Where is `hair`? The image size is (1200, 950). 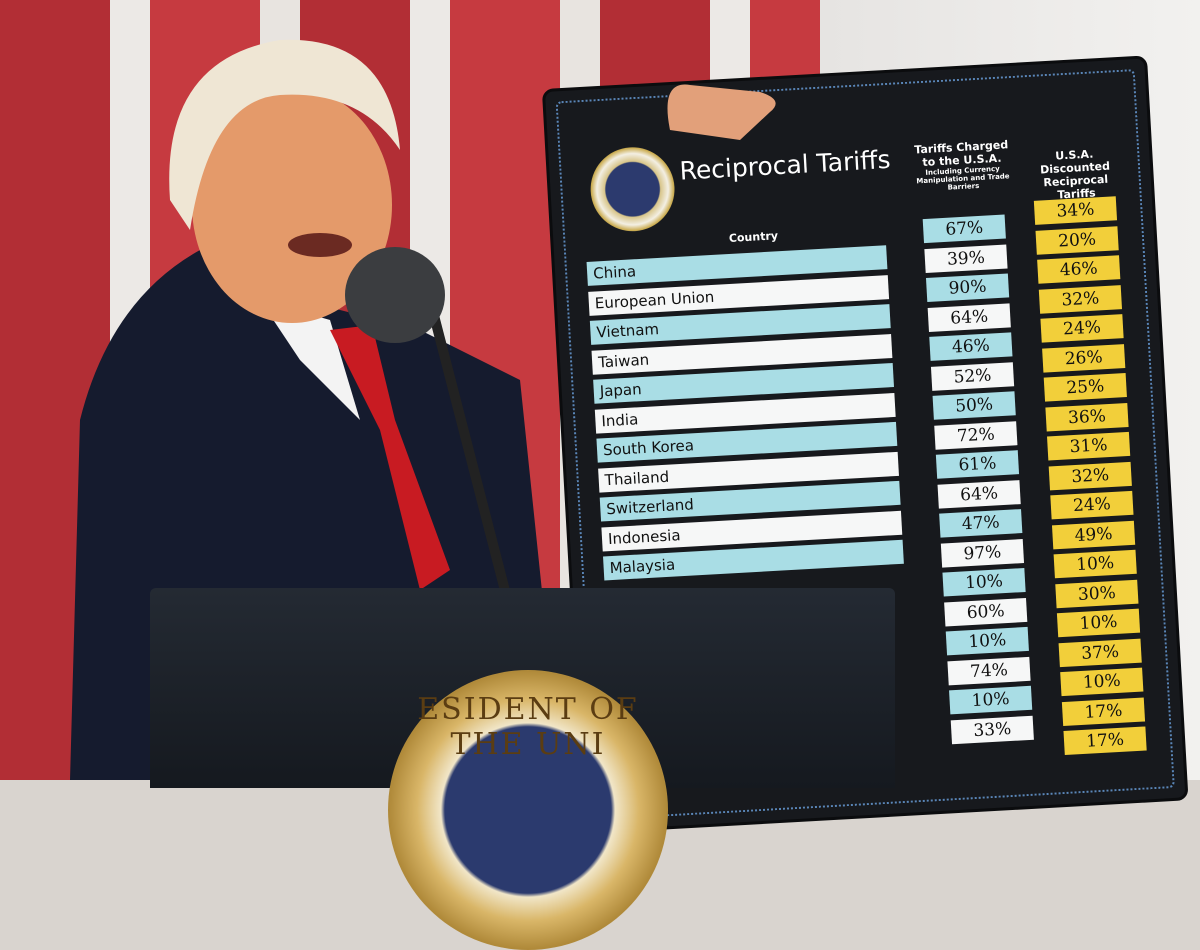
hair is located at coordinates (284, 134).